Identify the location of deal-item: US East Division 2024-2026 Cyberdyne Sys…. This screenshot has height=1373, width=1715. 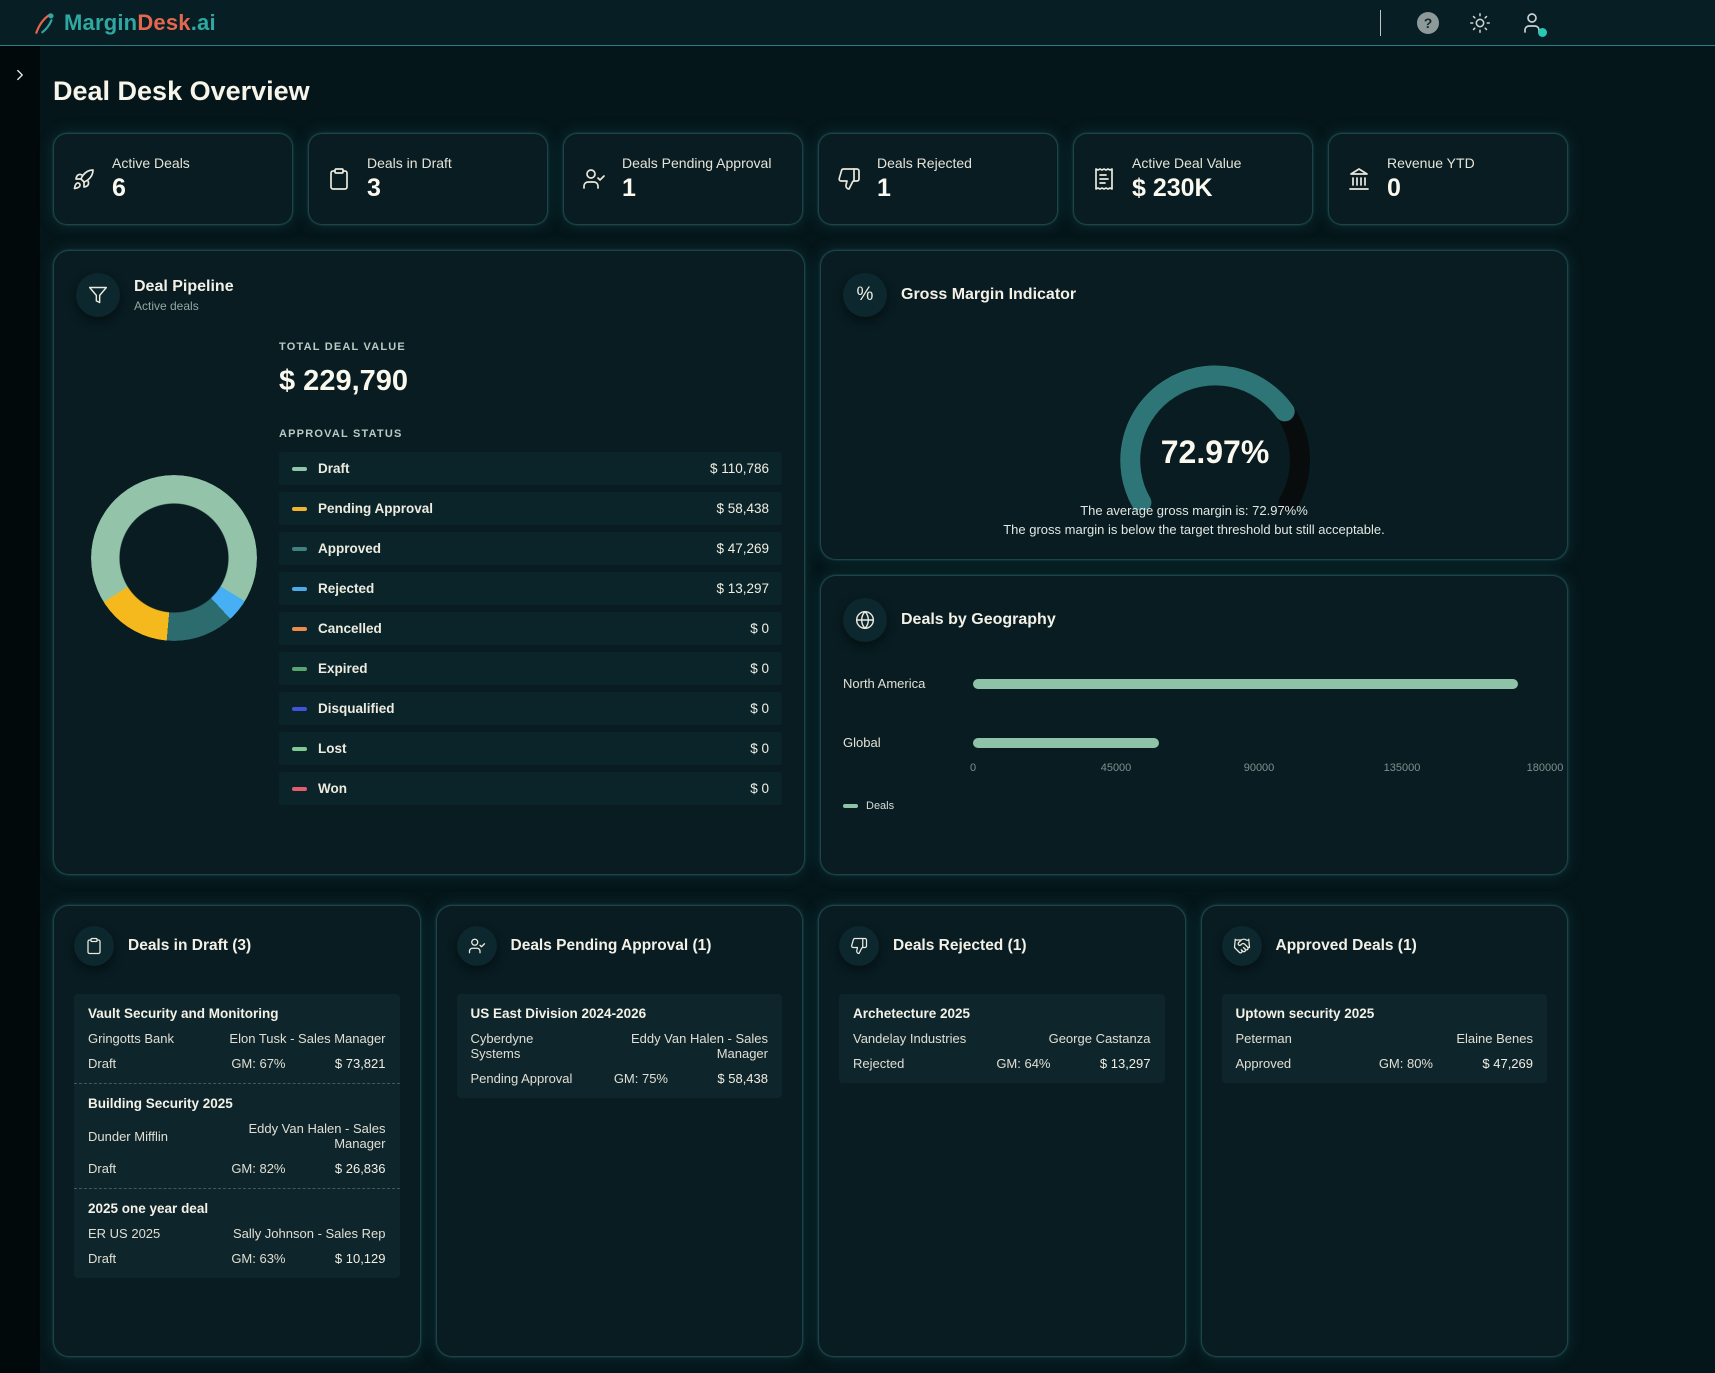
(619, 1046).